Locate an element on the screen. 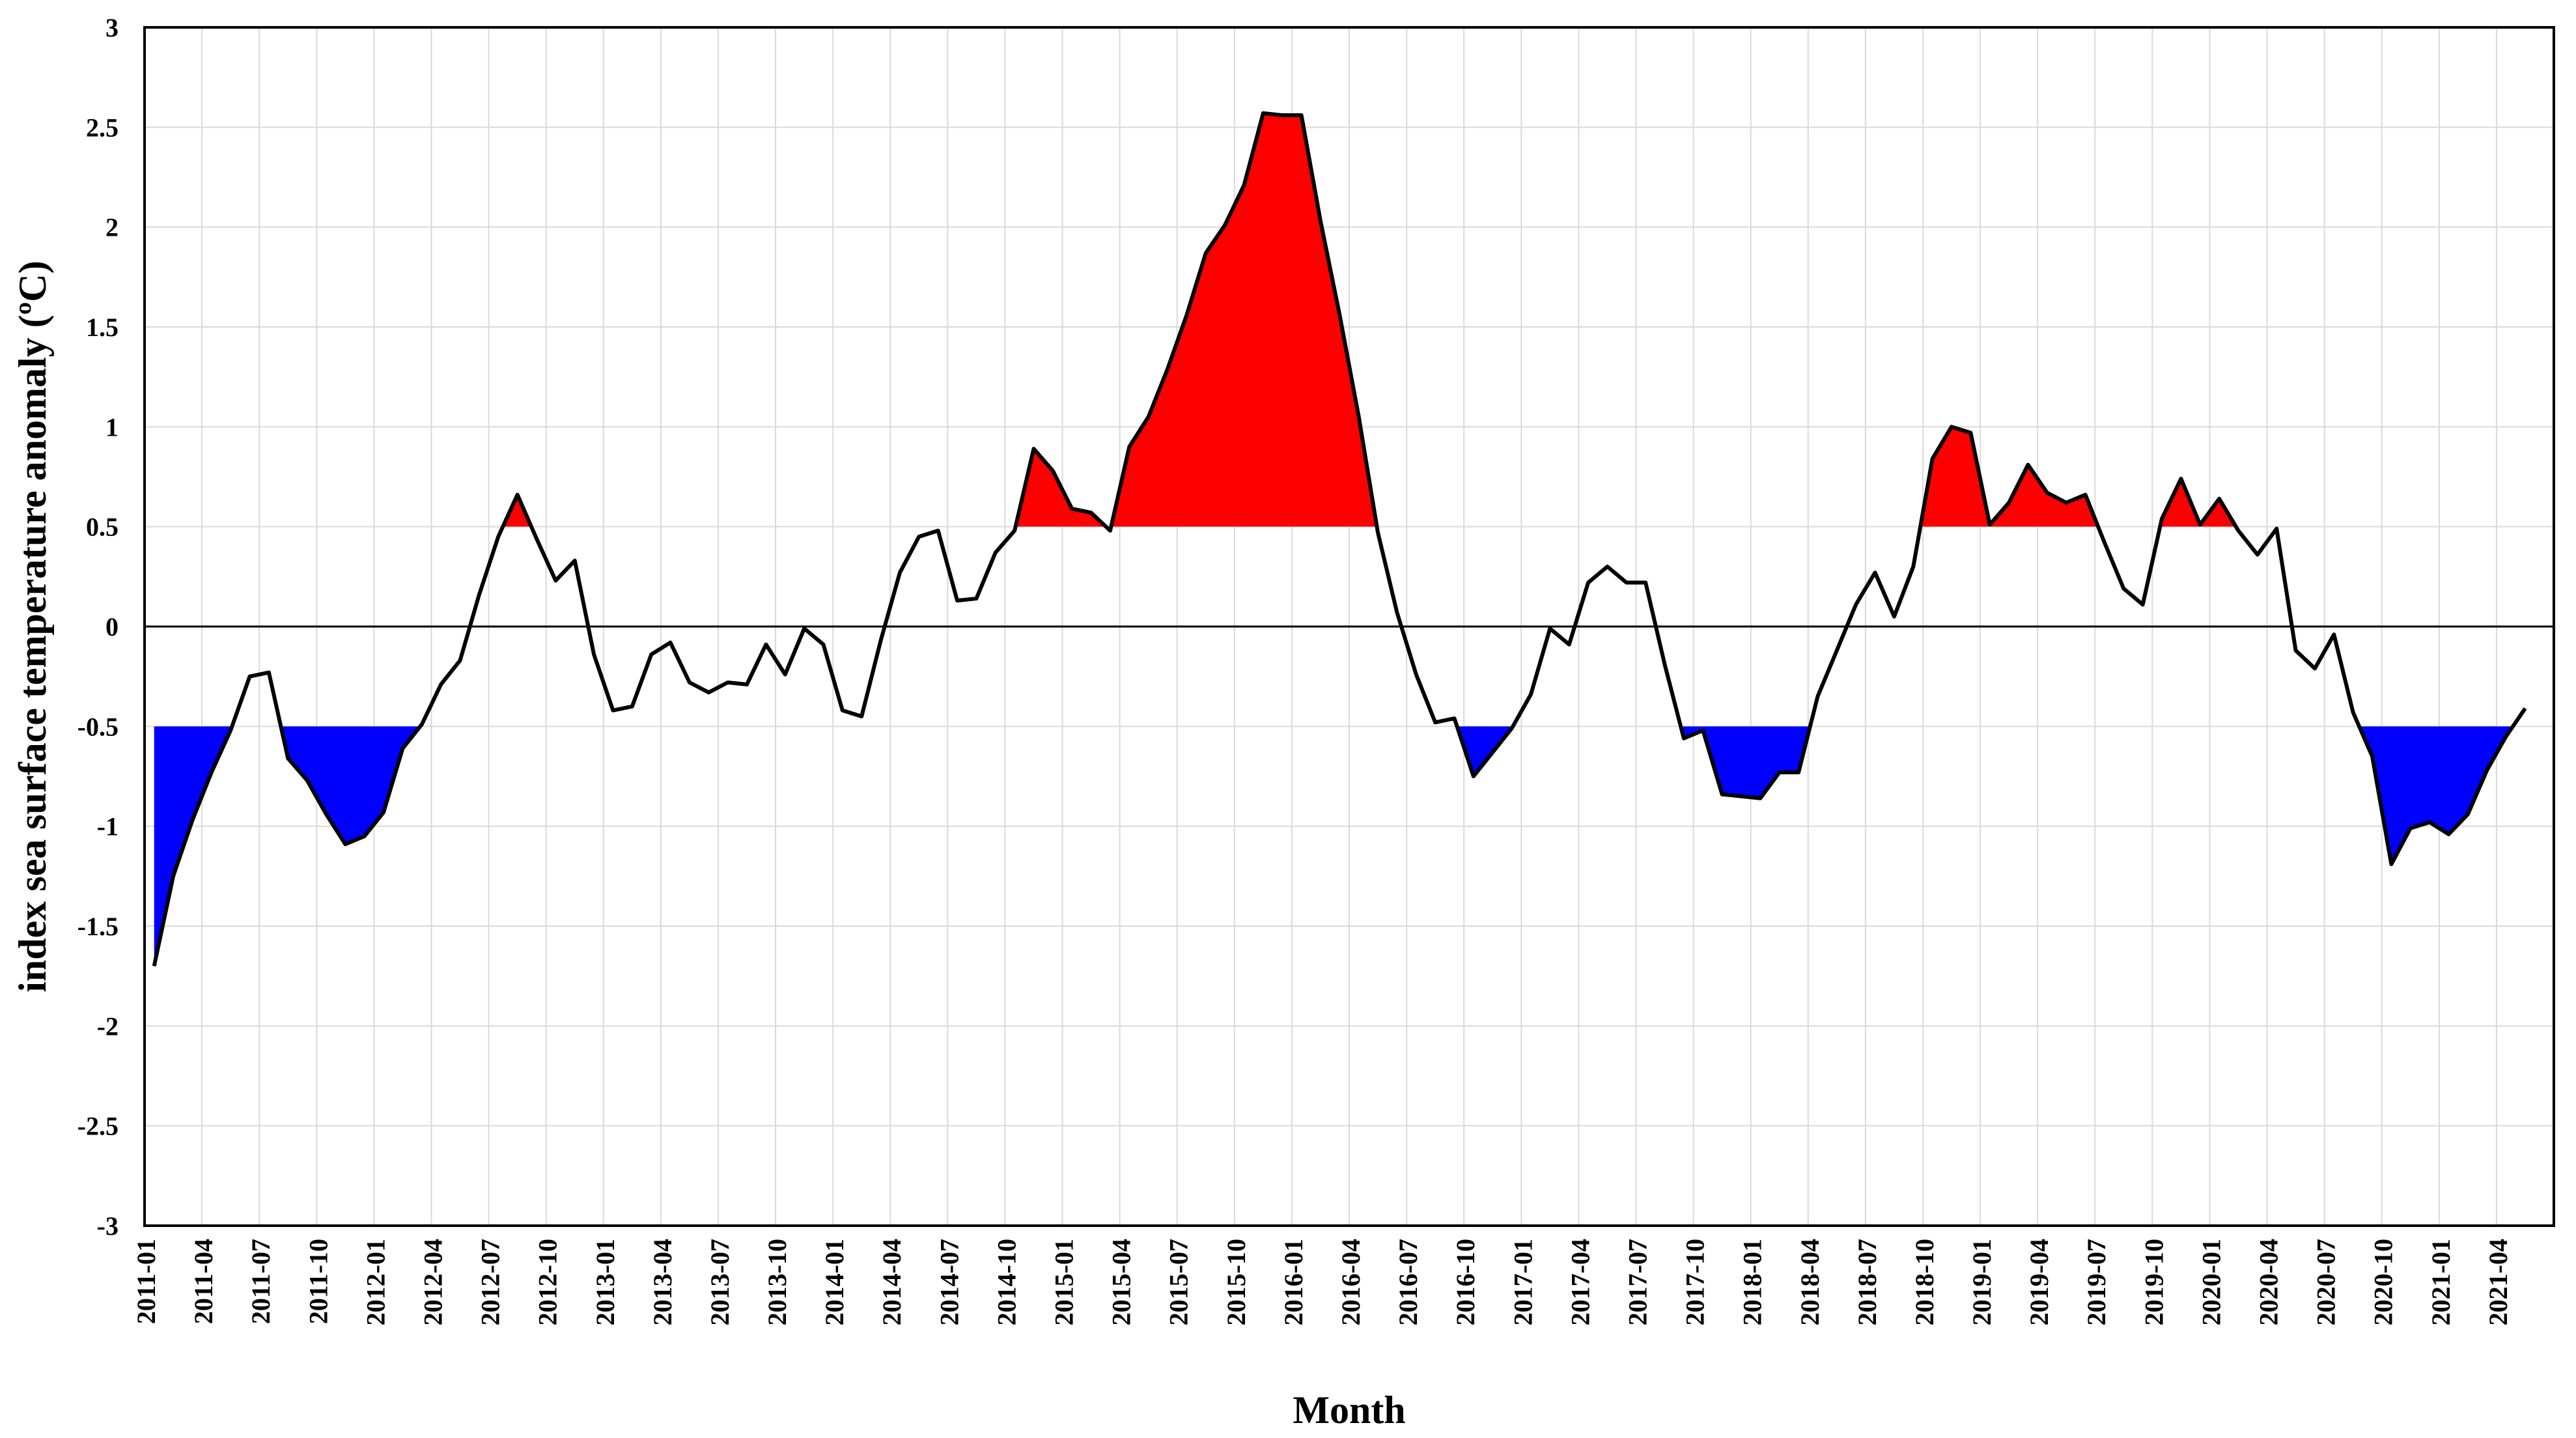  x-tick-label: 2012-04 is located at coordinates (433, 1282).